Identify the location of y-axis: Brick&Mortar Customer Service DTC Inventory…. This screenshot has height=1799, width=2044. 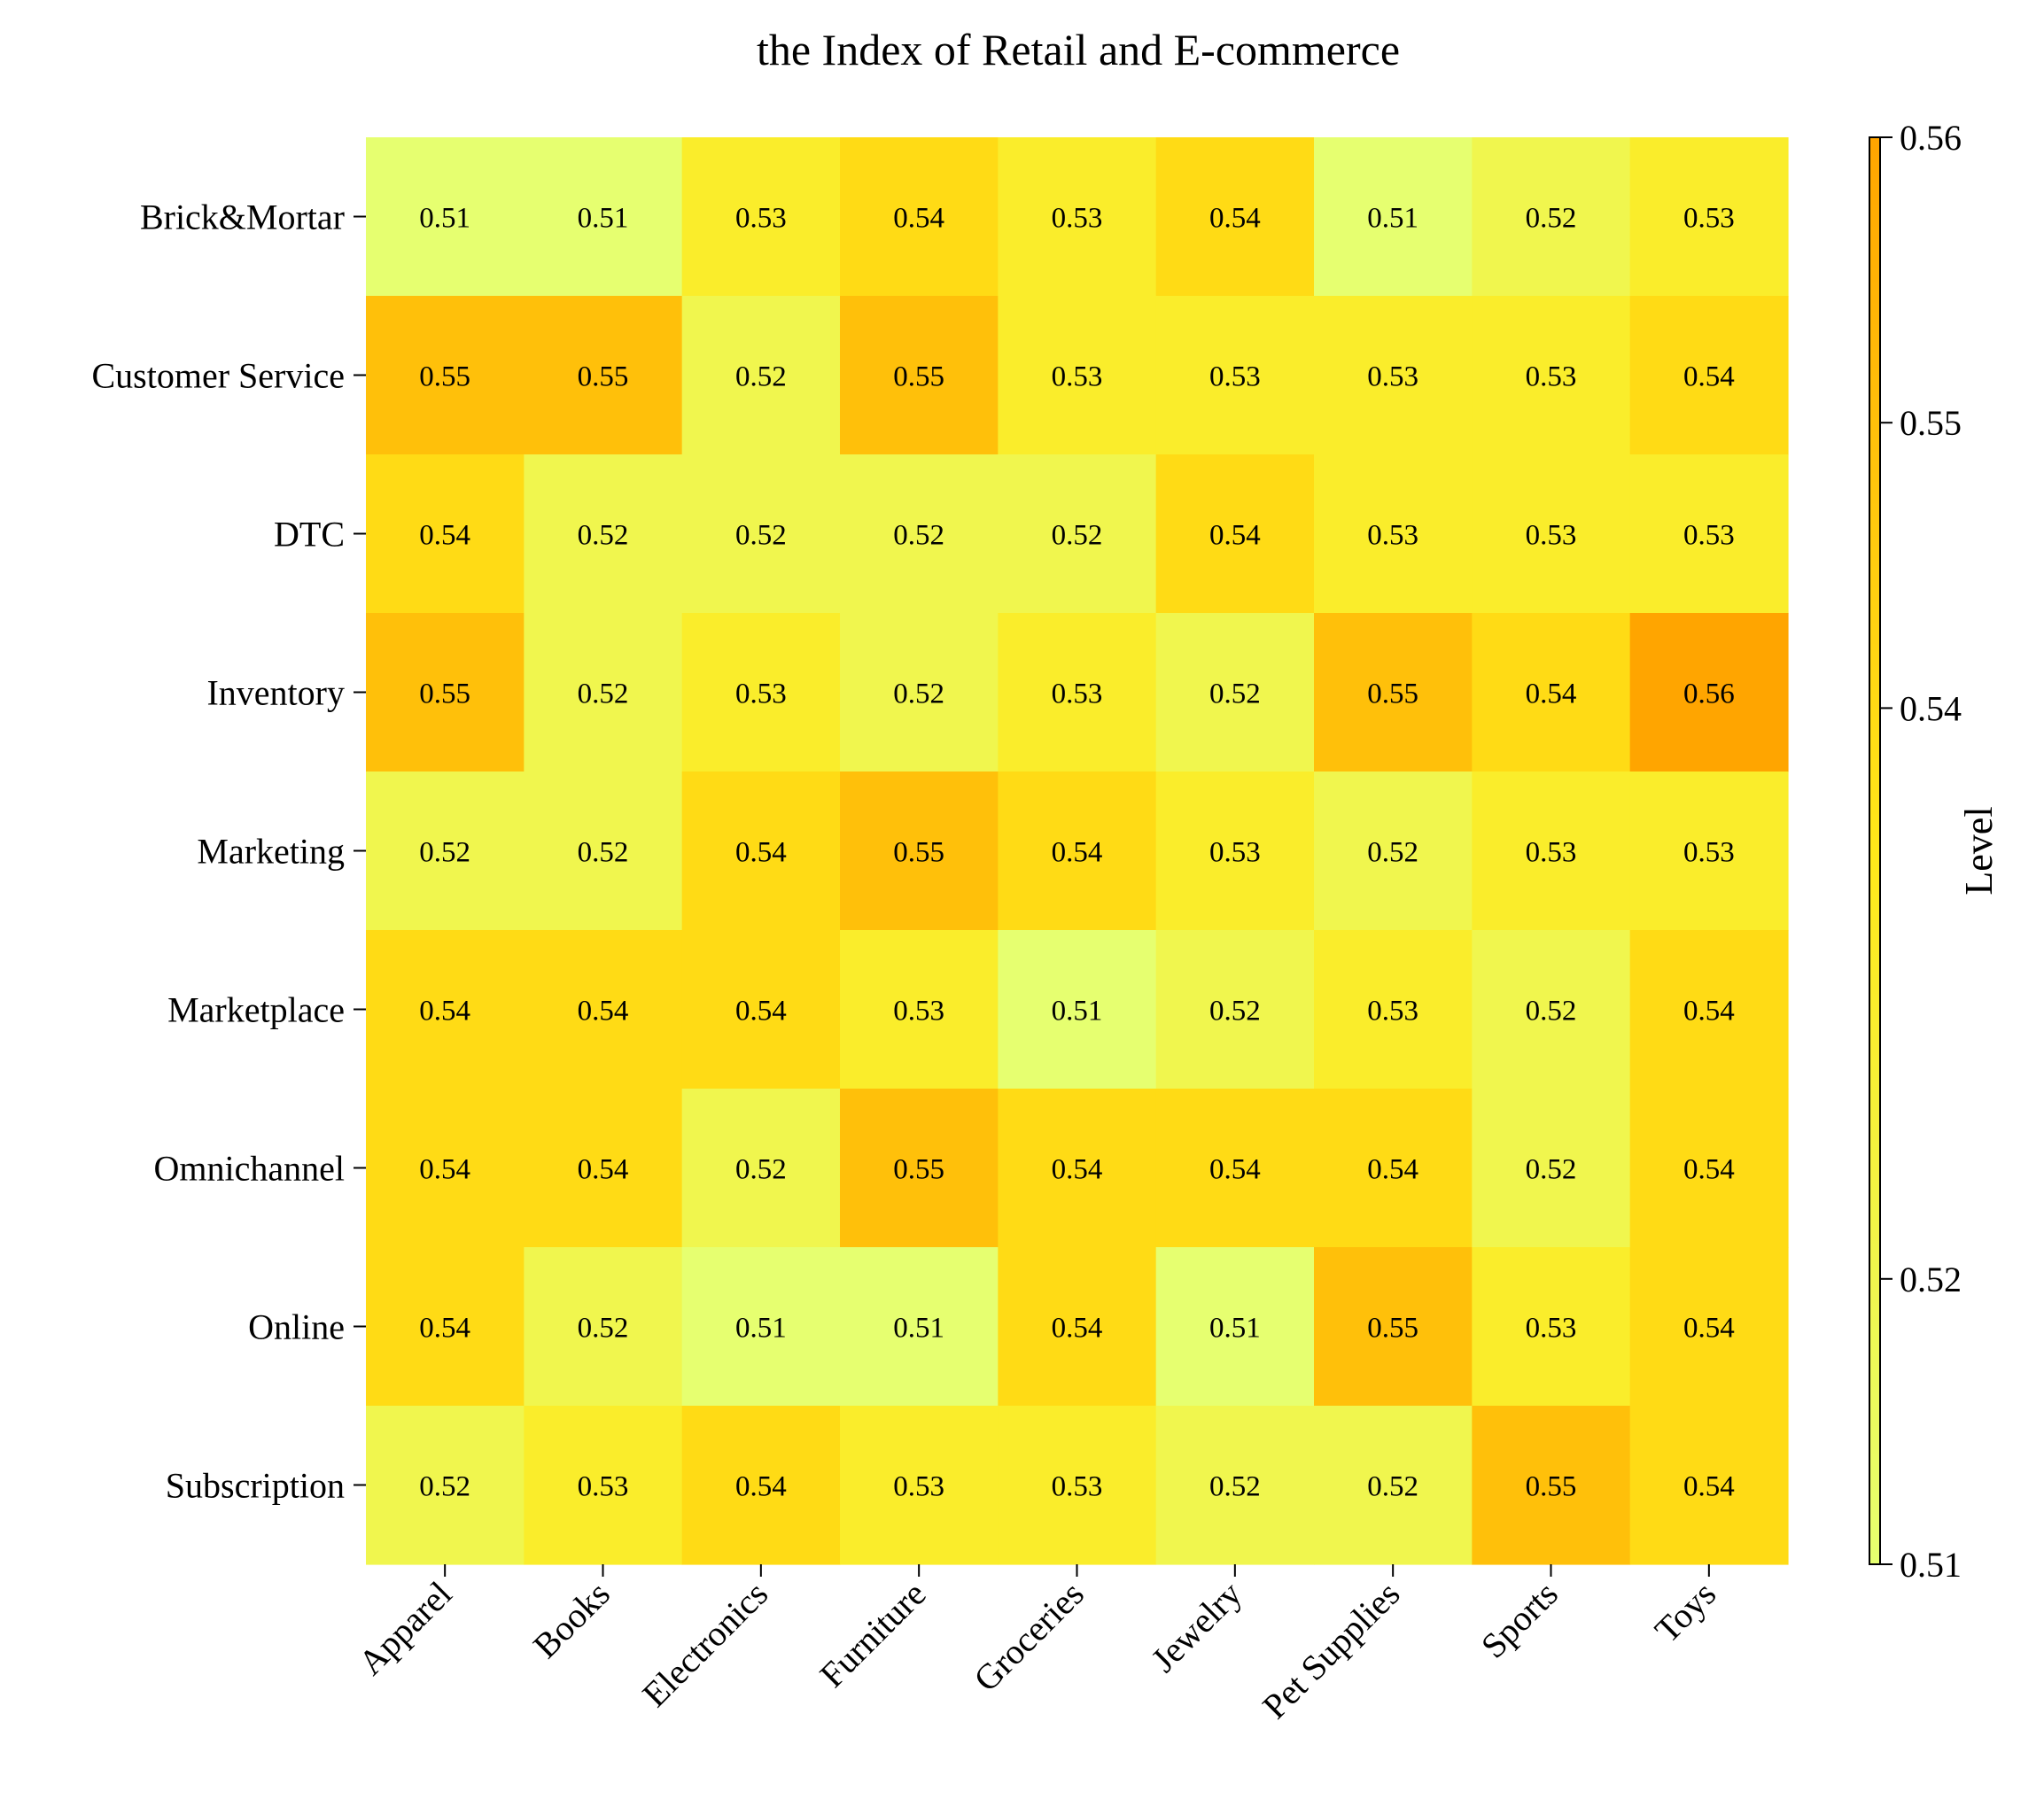
(229, 852).